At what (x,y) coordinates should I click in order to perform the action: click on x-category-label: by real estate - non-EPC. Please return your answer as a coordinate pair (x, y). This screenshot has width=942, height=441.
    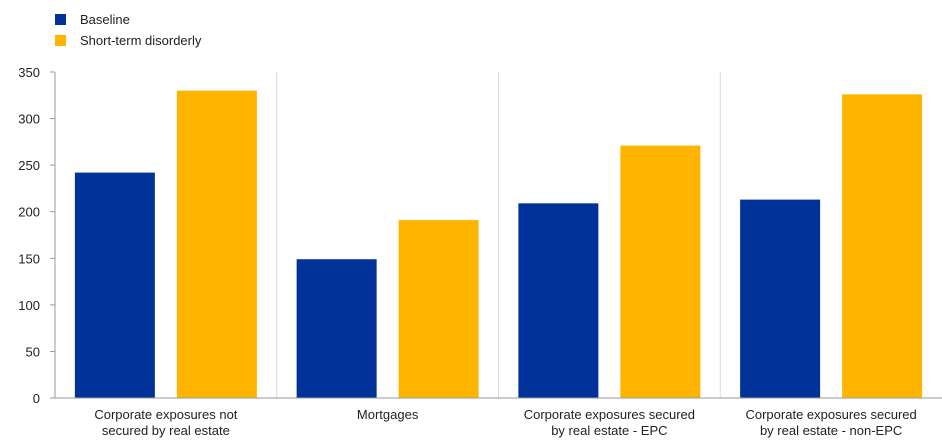
    Looking at the image, I should click on (831, 430).